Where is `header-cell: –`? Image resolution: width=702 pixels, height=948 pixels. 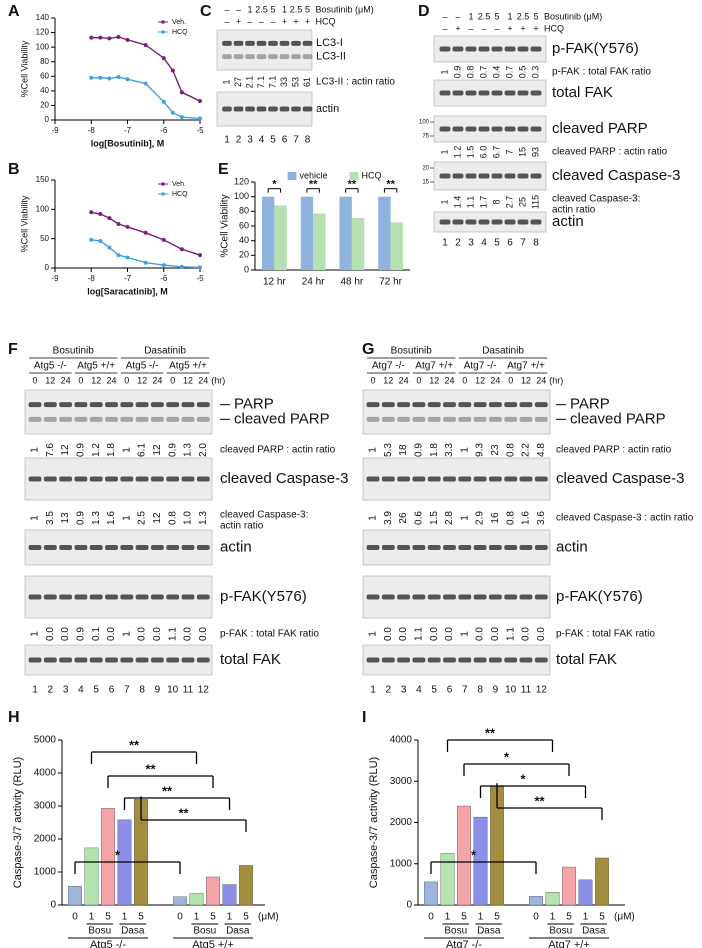
header-cell: – is located at coordinates (226, 9).